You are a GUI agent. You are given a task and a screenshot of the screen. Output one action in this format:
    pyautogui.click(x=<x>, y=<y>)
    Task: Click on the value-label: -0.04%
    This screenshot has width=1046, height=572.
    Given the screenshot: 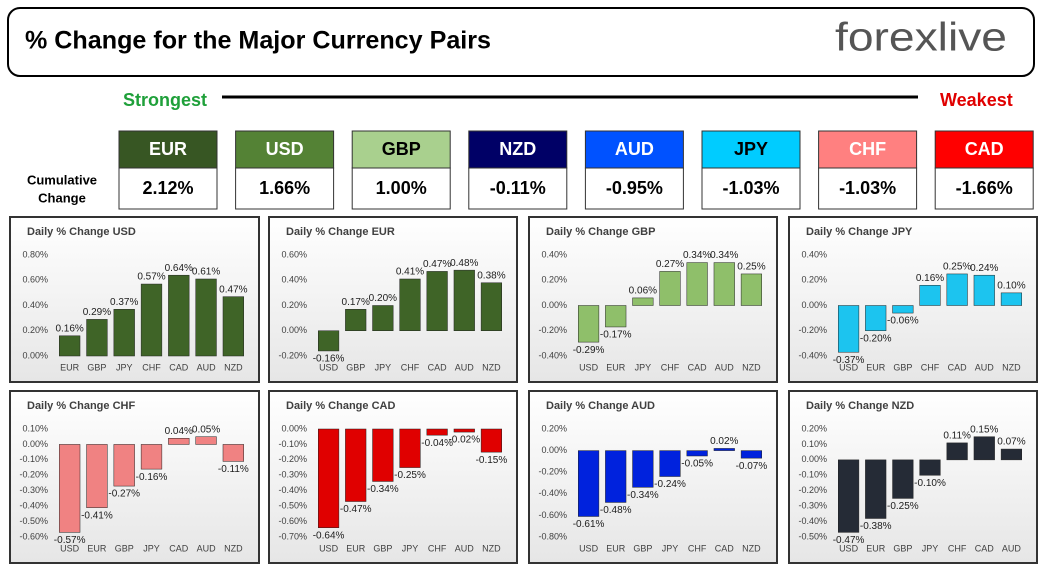 What is the action you would take?
    pyautogui.click(x=437, y=443)
    